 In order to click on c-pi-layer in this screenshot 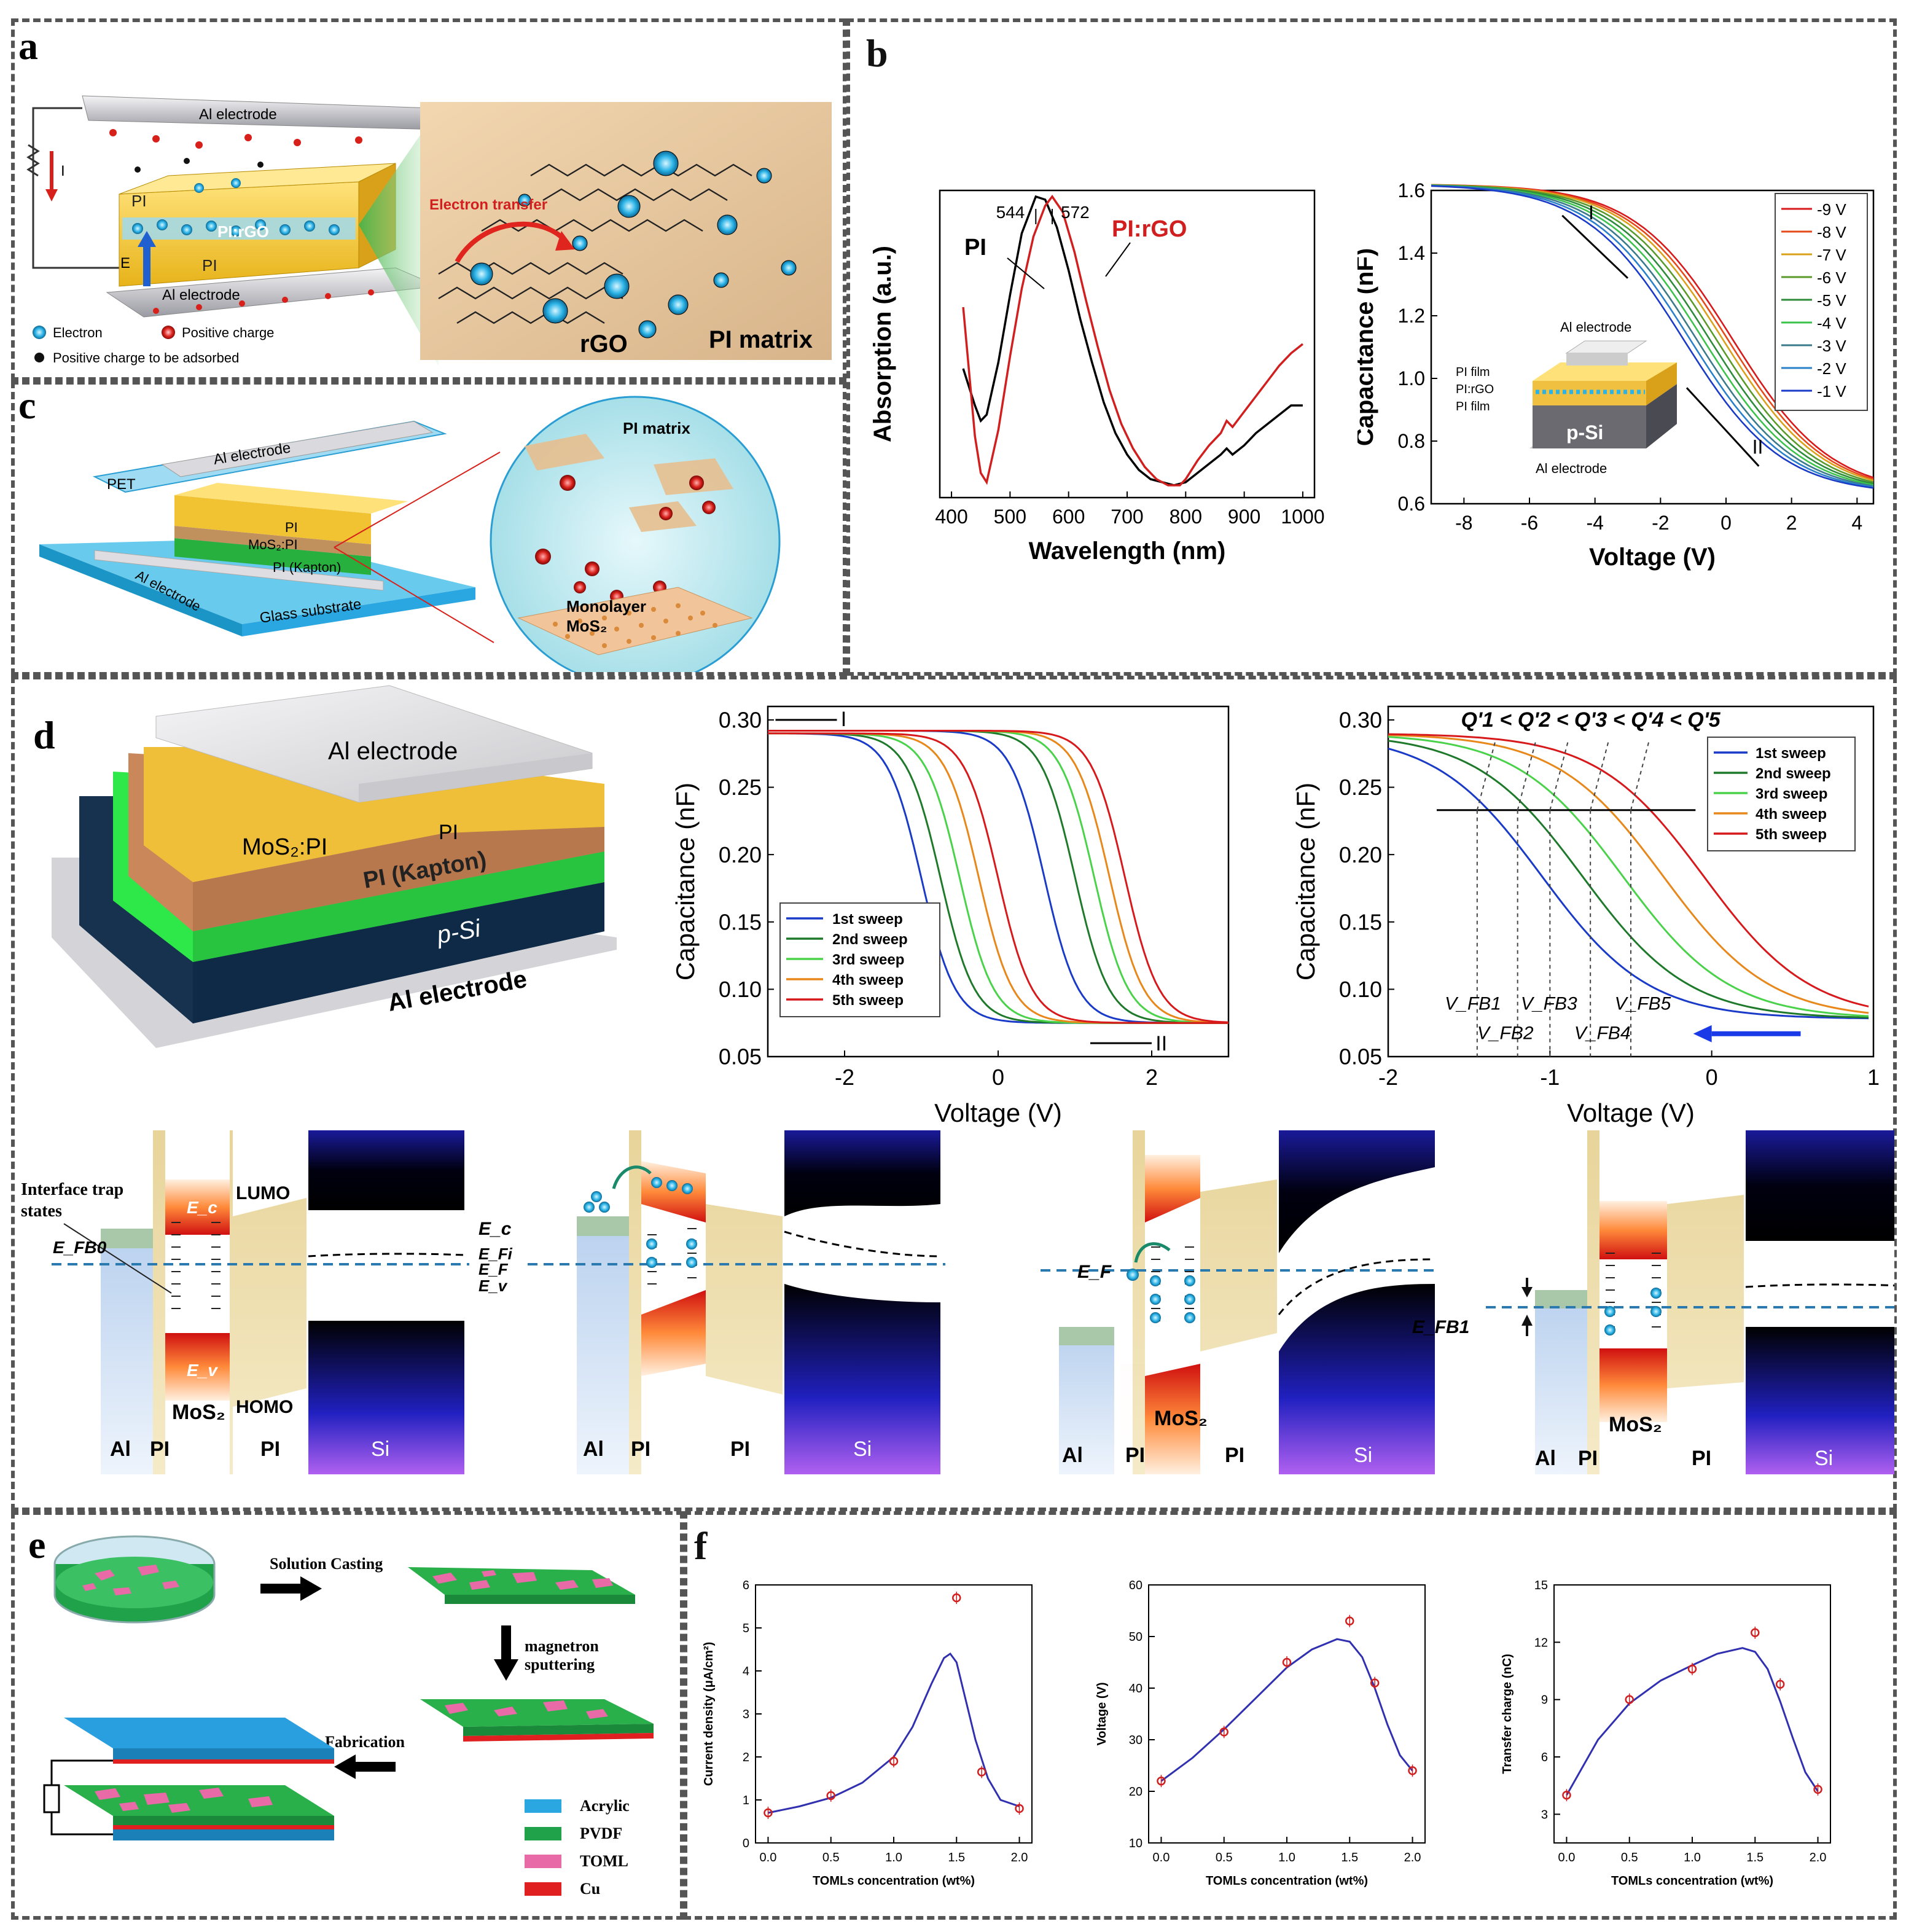, I will do `click(272, 519)`.